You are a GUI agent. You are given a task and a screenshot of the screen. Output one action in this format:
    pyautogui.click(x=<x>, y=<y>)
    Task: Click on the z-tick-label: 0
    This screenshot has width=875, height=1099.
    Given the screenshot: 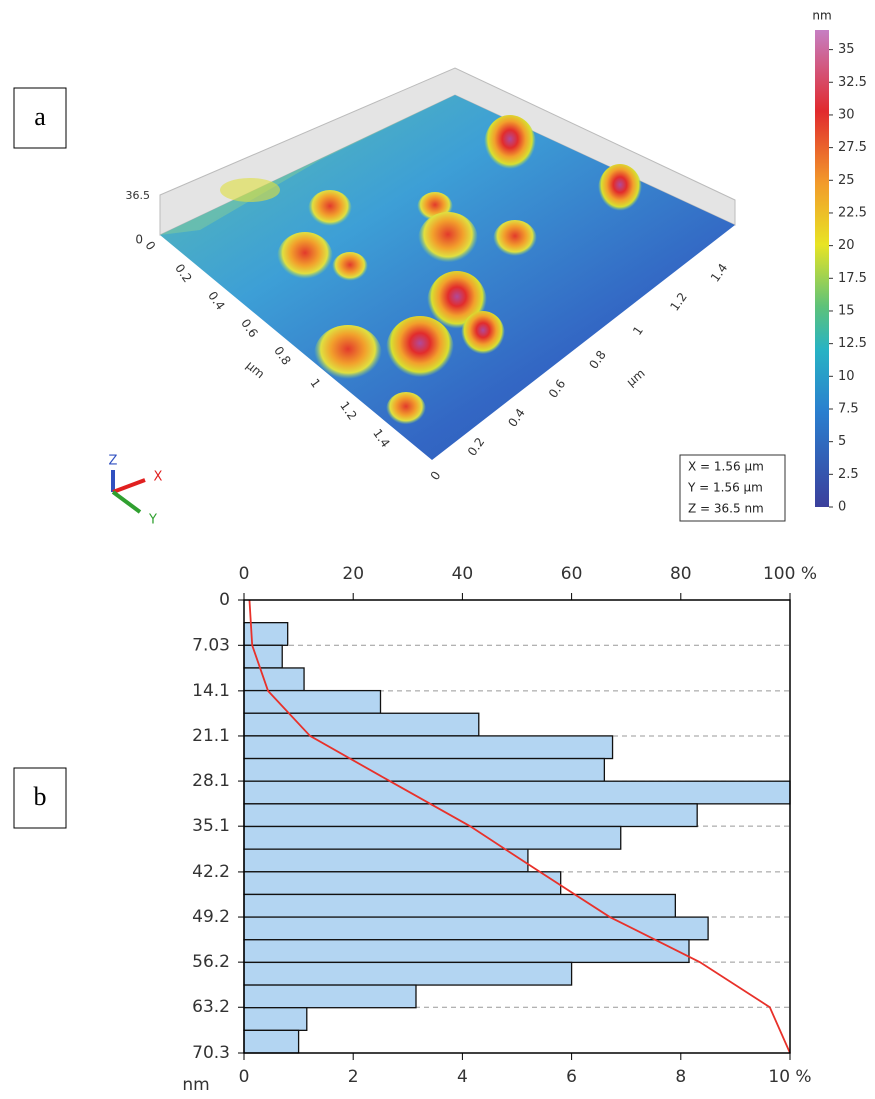 What is the action you would take?
    pyautogui.click(x=139, y=240)
    